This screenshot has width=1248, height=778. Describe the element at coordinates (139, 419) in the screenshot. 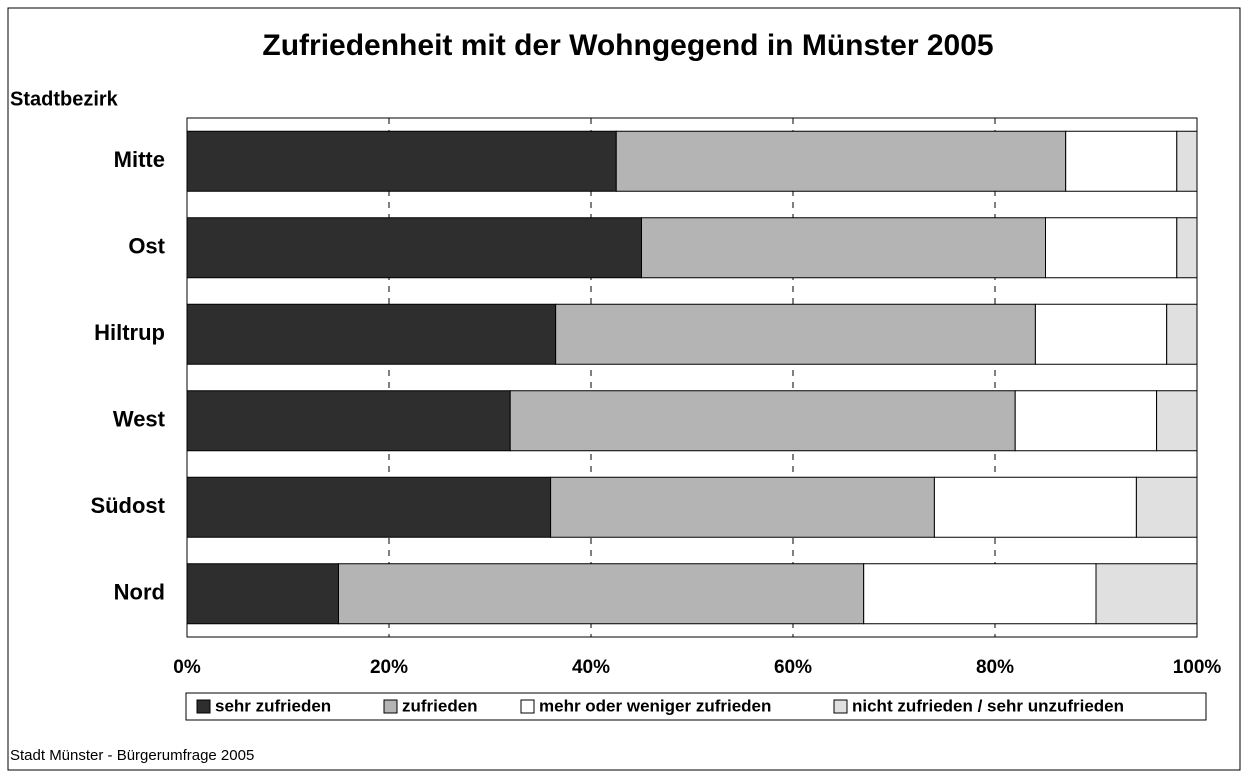

I see `y-tick-label: West` at that location.